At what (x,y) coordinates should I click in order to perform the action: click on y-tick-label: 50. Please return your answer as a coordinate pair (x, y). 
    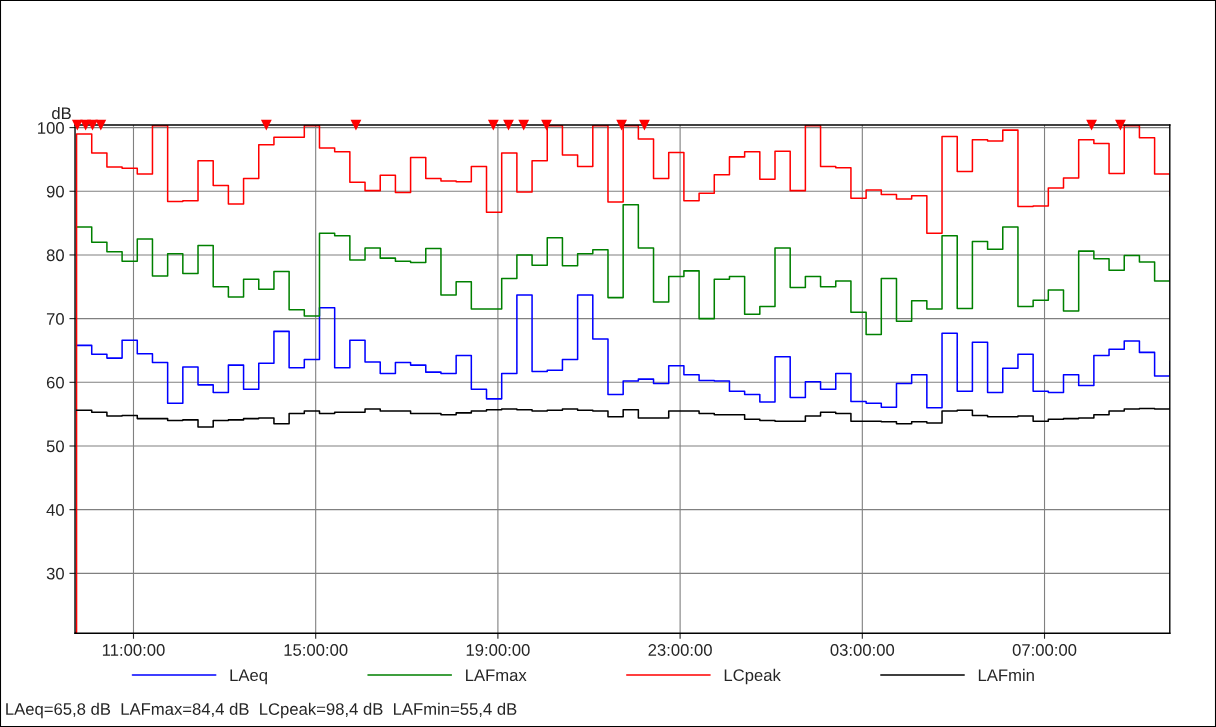
    Looking at the image, I should click on (55, 446).